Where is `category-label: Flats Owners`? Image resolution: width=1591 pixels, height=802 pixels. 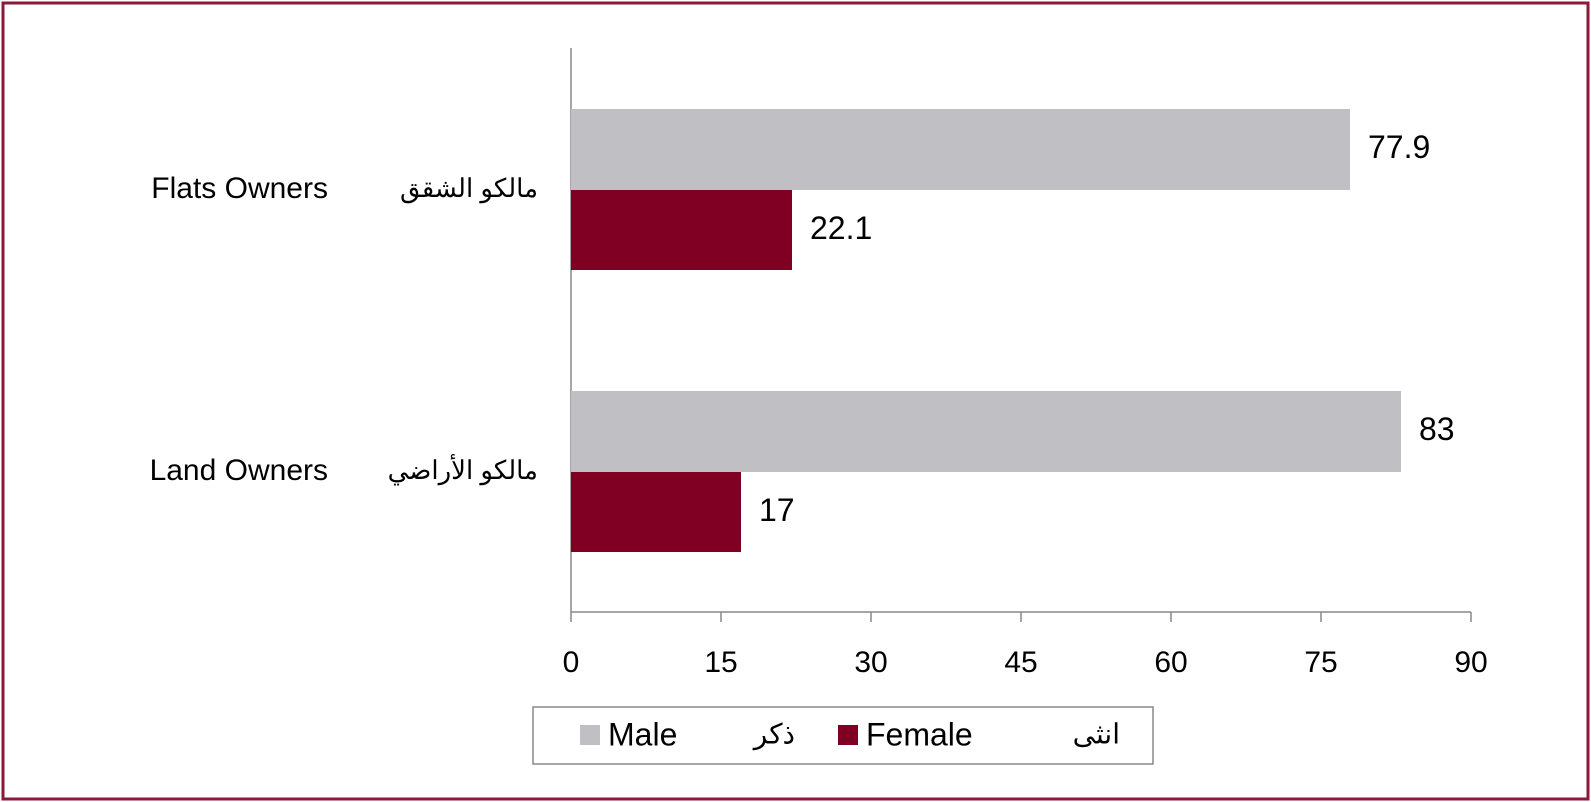
category-label: Flats Owners is located at coordinates (239, 188).